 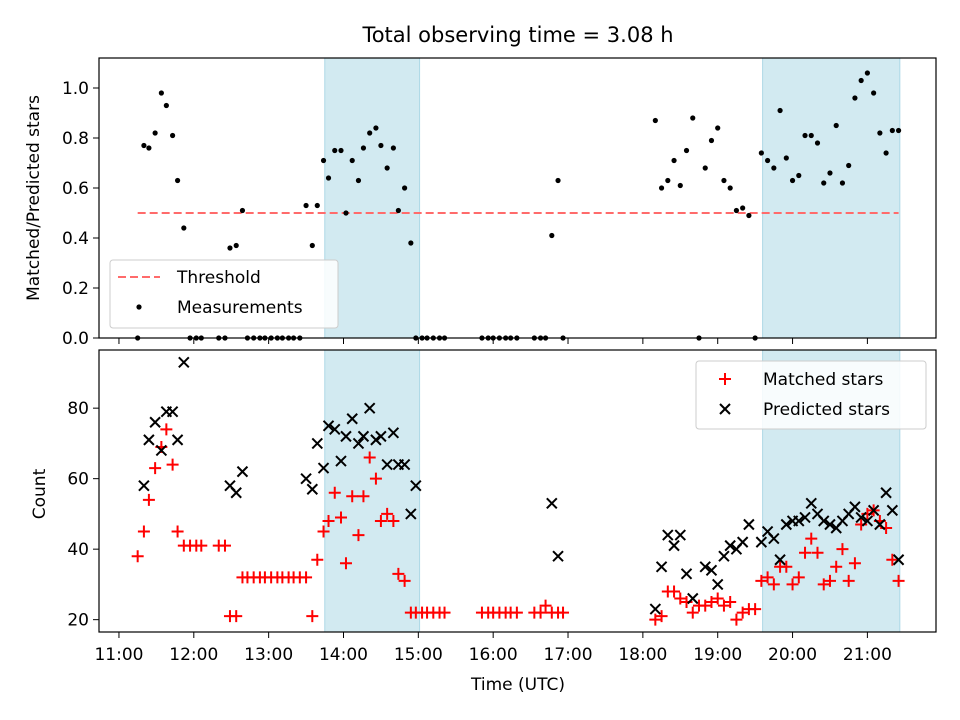 What do you see at coordinates (193, 655) in the screenshot?
I see `x-tick-label: 12:00` at bounding box center [193, 655].